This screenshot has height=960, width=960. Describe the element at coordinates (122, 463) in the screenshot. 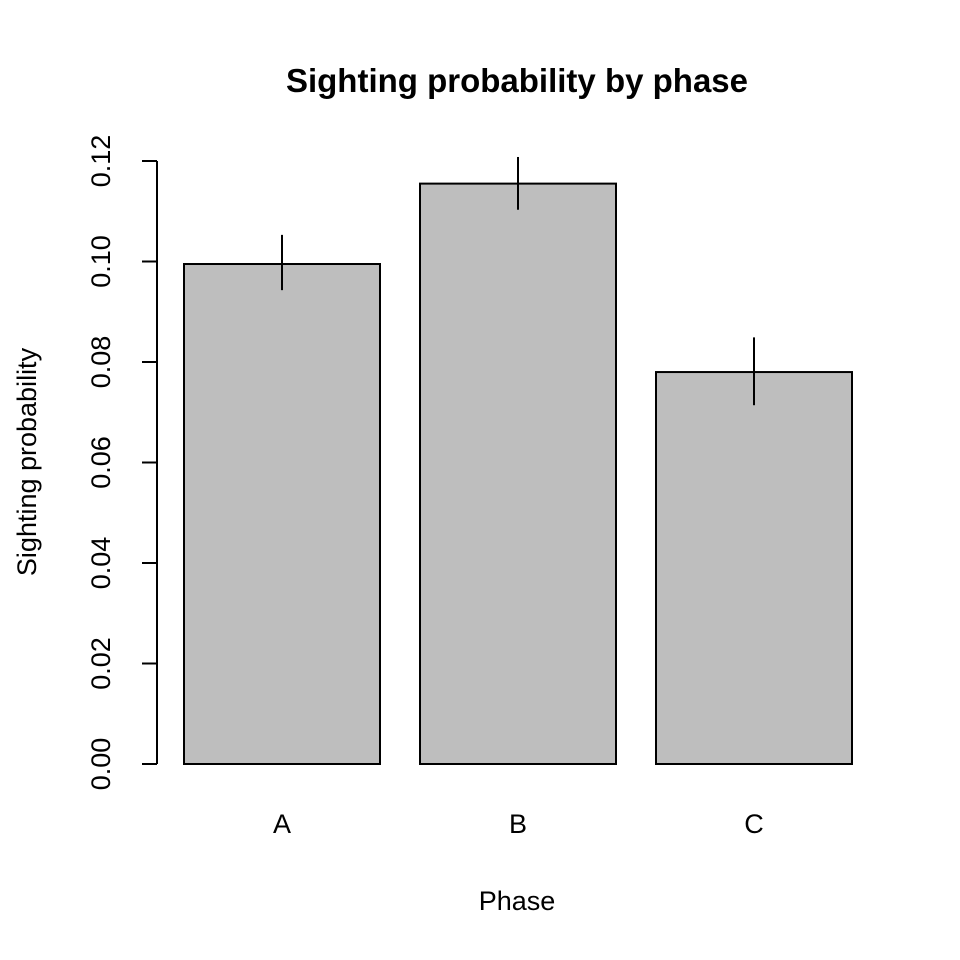

I see `y-axis: 0.00 0.02 0.04 0.06 0.08 0.10 0.12` at that location.